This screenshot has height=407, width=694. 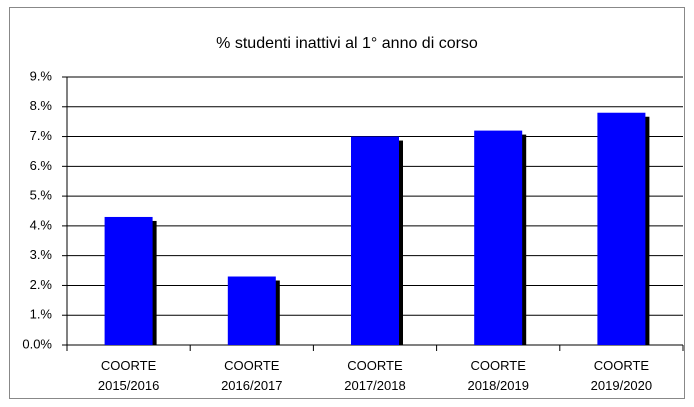 What do you see at coordinates (374, 375) in the screenshot?
I see `x-tick-label: COORTE 2017/2018` at bounding box center [374, 375].